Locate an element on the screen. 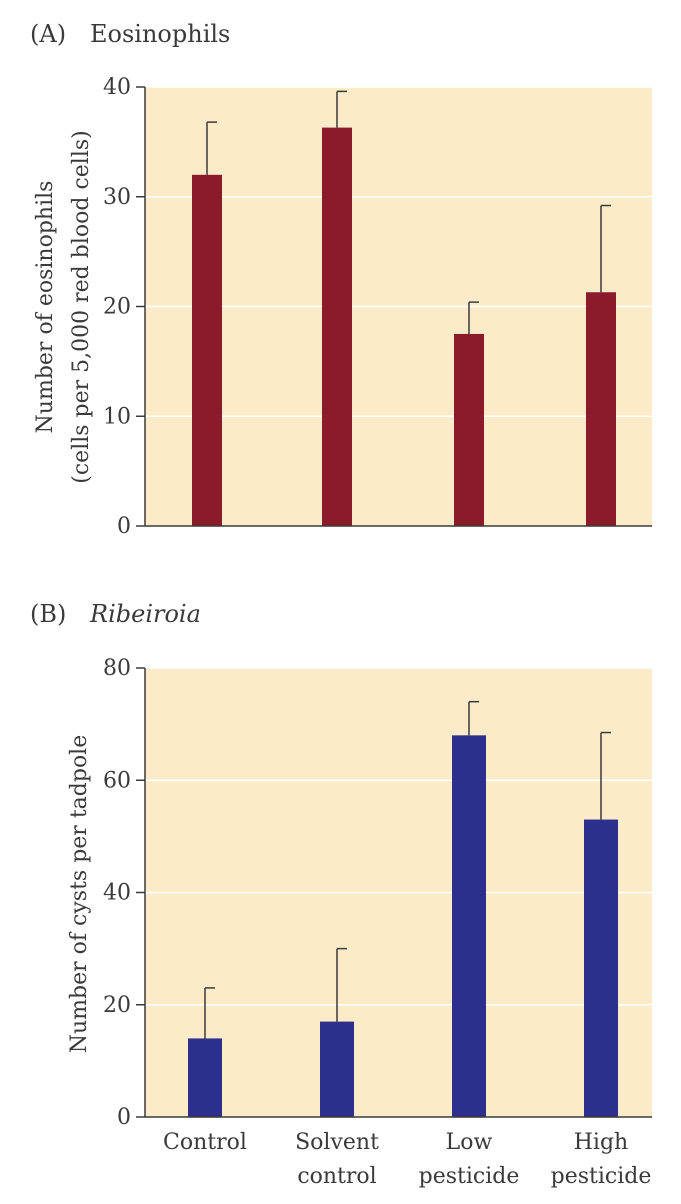 The width and height of the screenshot is (681, 1204). panel-b-y-tick-label: 60 is located at coordinates (117, 780).